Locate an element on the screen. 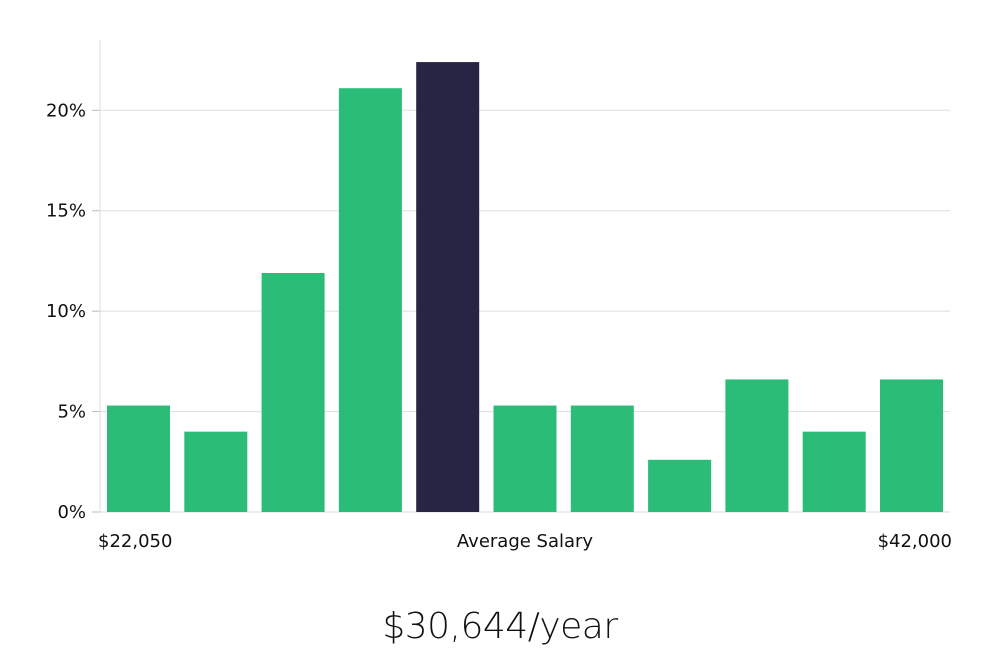 The height and width of the screenshot is (660, 1000). y-tick-label: 10% is located at coordinates (66, 311).